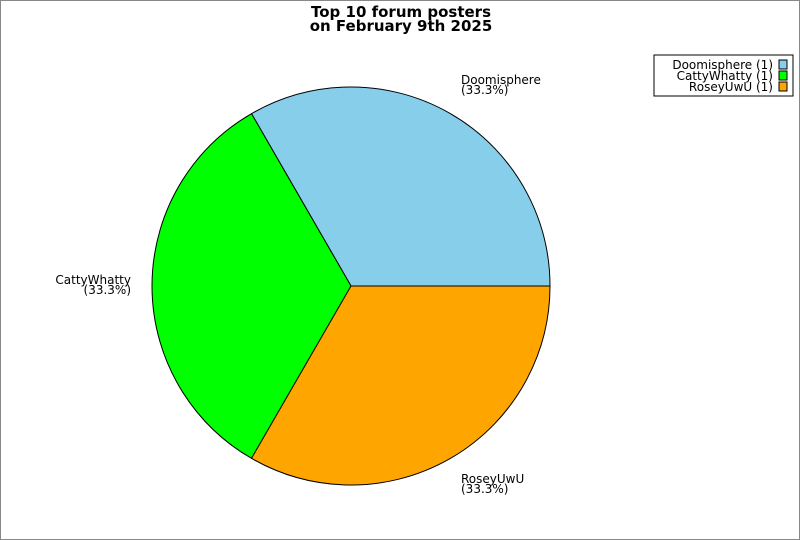 Image resolution: width=800 pixels, height=540 pixels. I want to click on legend-label: RoseyUwU (1), so click(731, 87).